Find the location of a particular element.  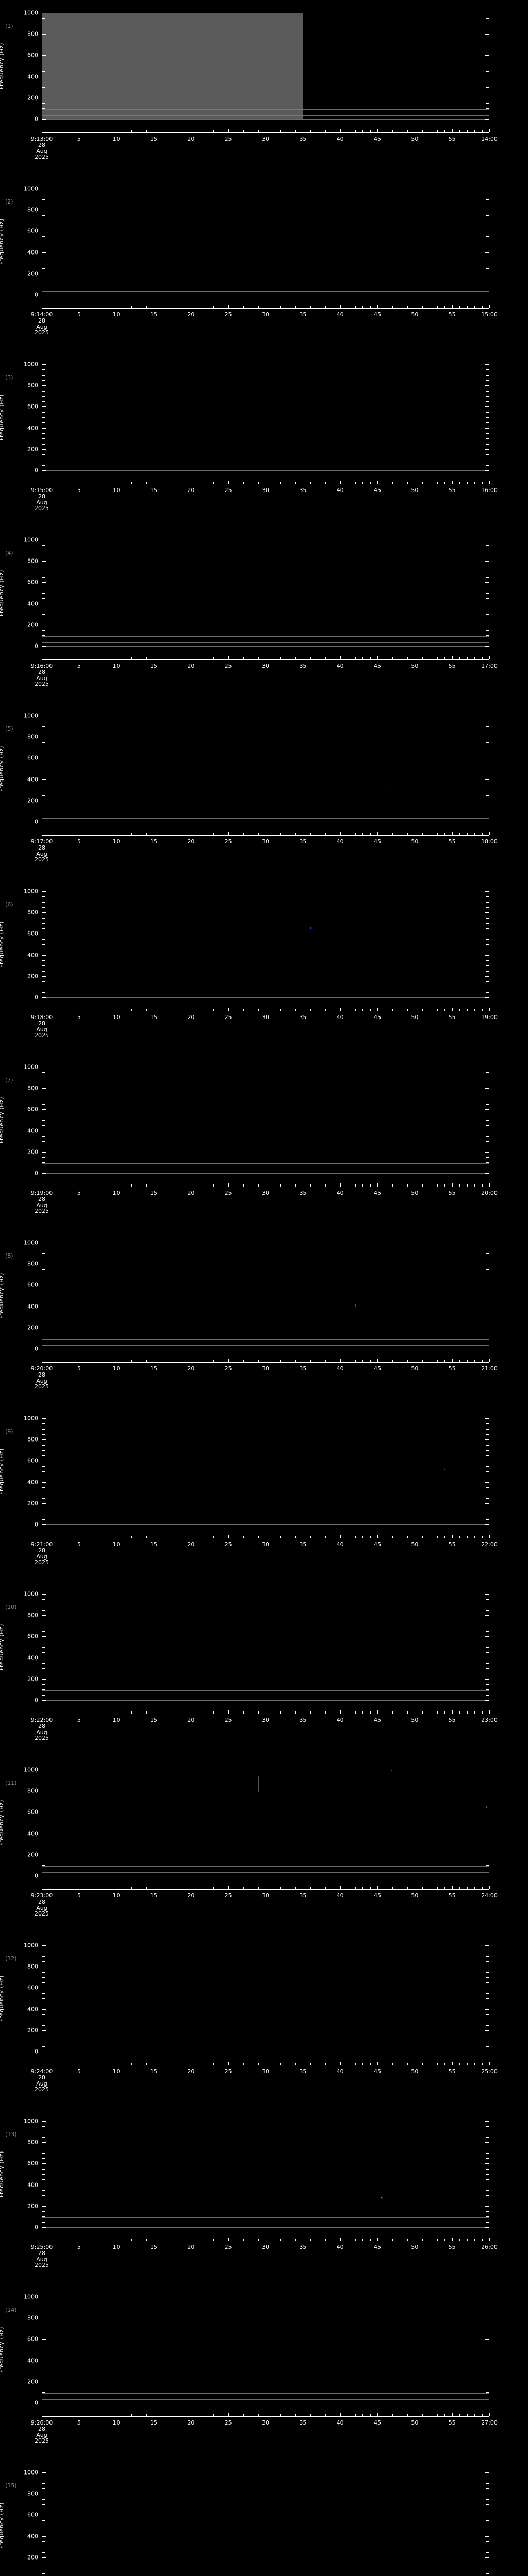

x-tick-label: 10 is located at coordinates (116, 1017).